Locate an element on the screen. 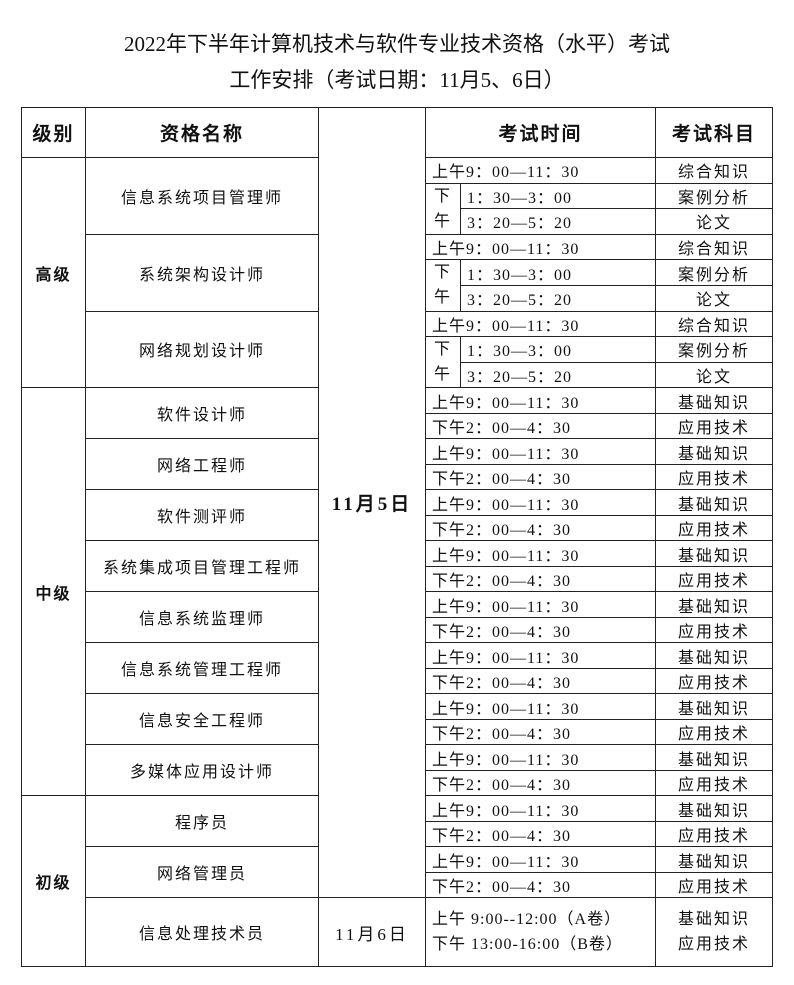  exam-time-line: 上午 9:00--12:00（A卷） is located at coordinates (527, 920).